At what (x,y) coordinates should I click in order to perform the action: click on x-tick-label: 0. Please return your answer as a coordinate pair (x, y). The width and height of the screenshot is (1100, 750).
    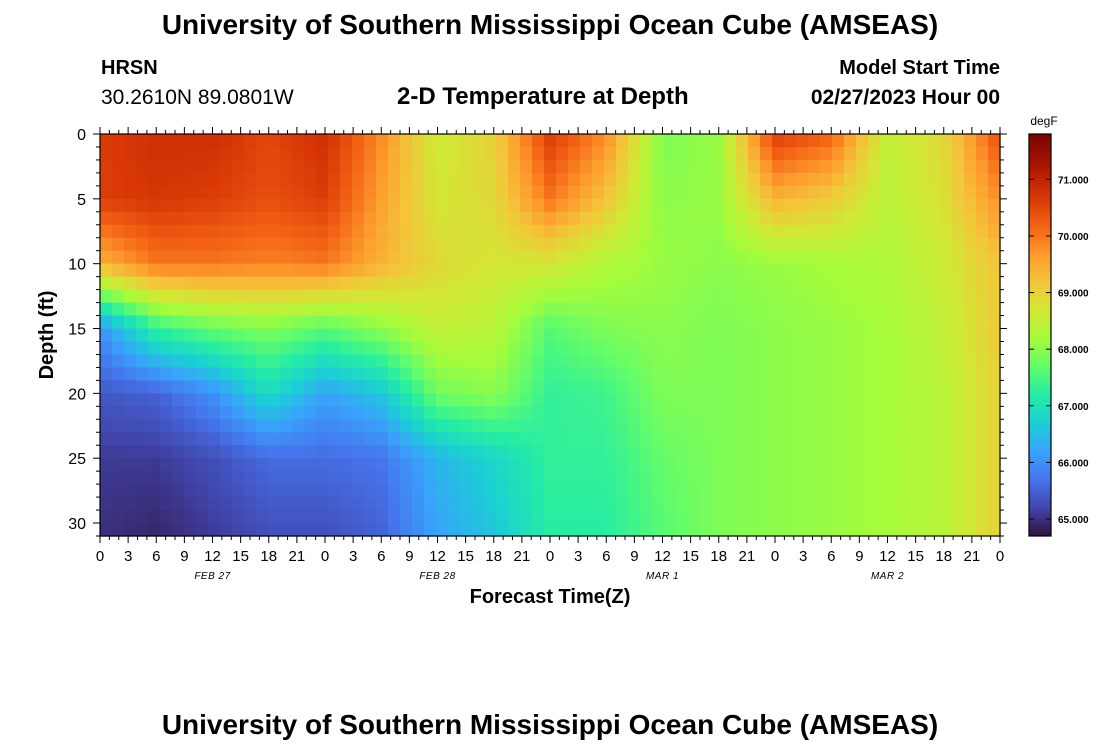
    Looking at the image, I should click on (325, 556).